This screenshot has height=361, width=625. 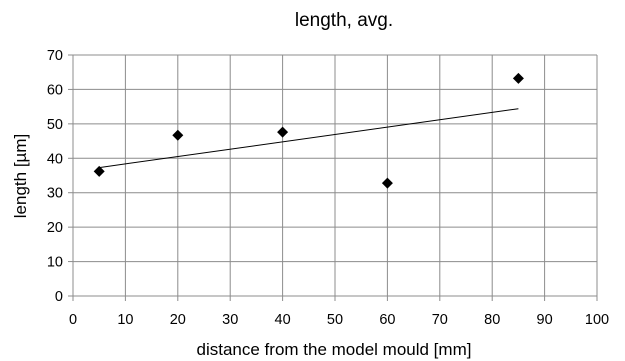 I want to click on x-tick-label: 20, so click(x=178, y=320).